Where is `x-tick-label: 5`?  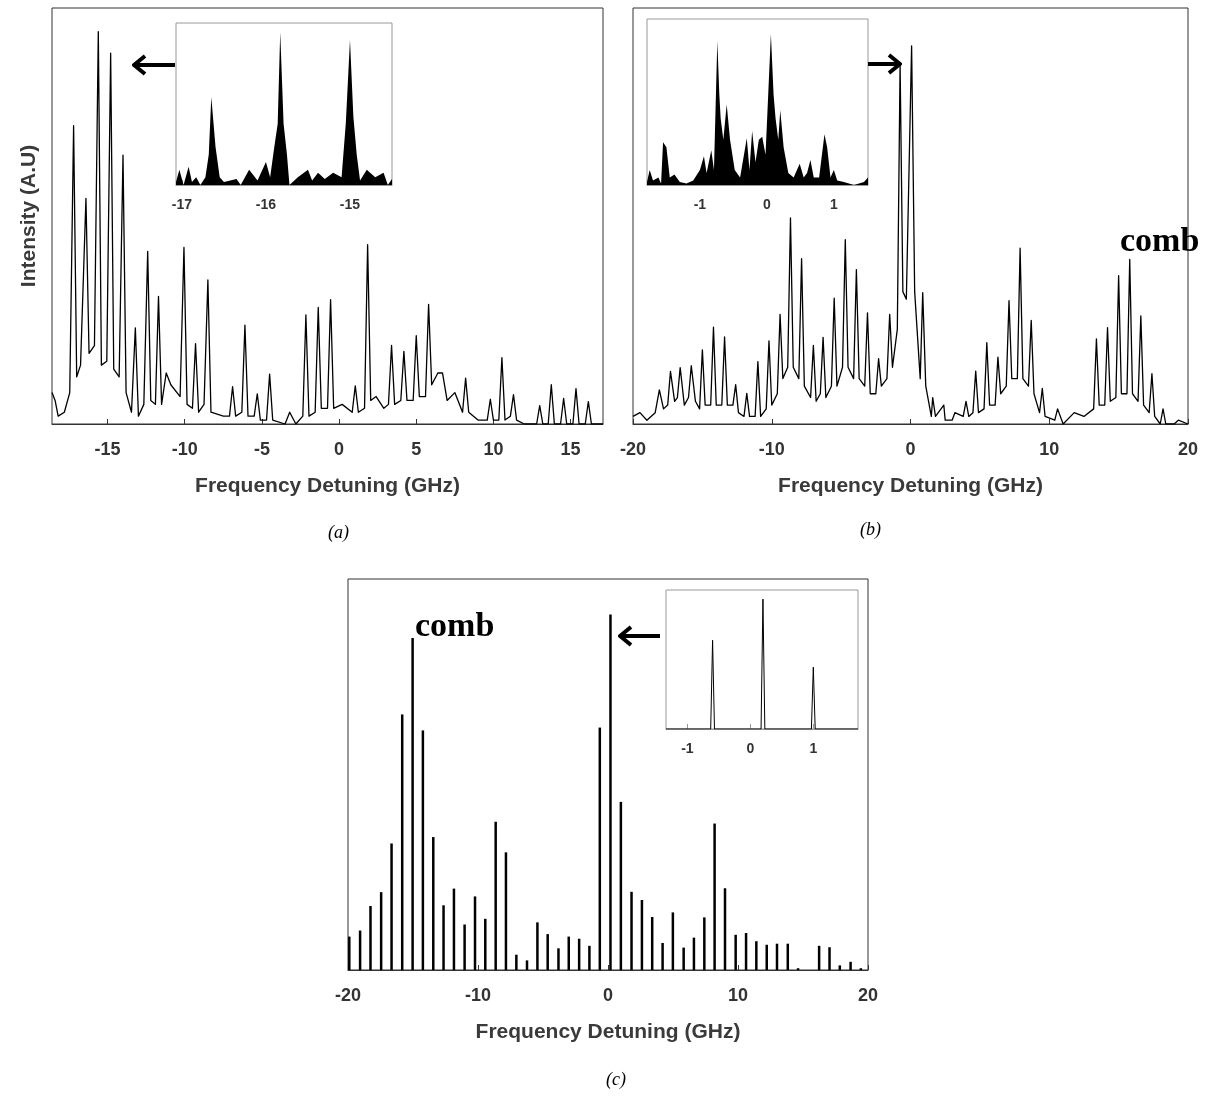
x-tick-label: 5 is located at coordinates (416, 449).